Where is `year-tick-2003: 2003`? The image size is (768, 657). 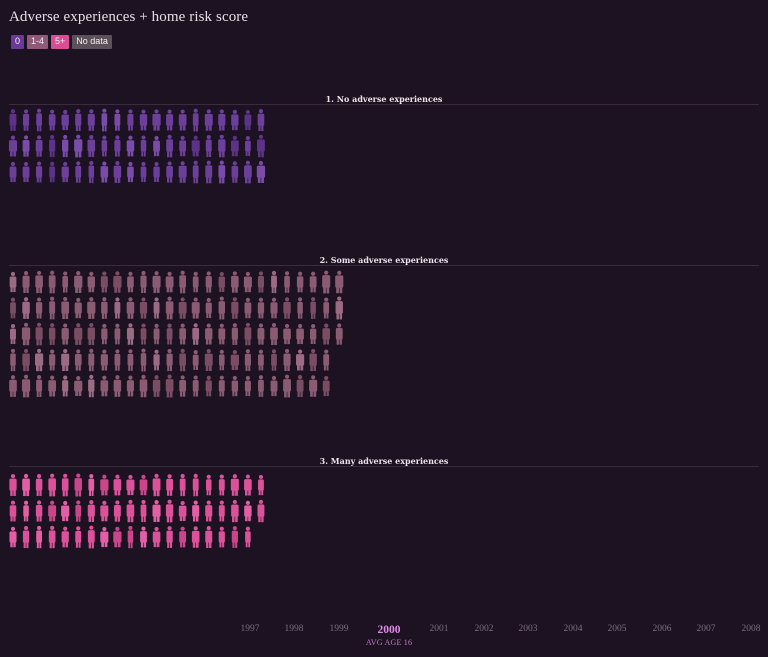 year-tick-2003: 2003 is located at coordinates (528, 629).